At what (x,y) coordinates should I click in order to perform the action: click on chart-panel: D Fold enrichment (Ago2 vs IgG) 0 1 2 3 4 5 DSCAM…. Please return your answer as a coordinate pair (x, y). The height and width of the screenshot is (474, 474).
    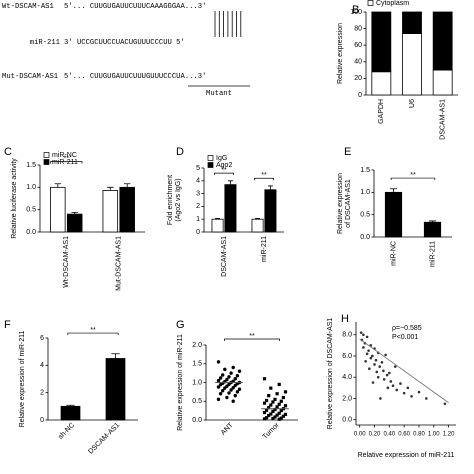
    Looking at the image, I should click on (225, 211).